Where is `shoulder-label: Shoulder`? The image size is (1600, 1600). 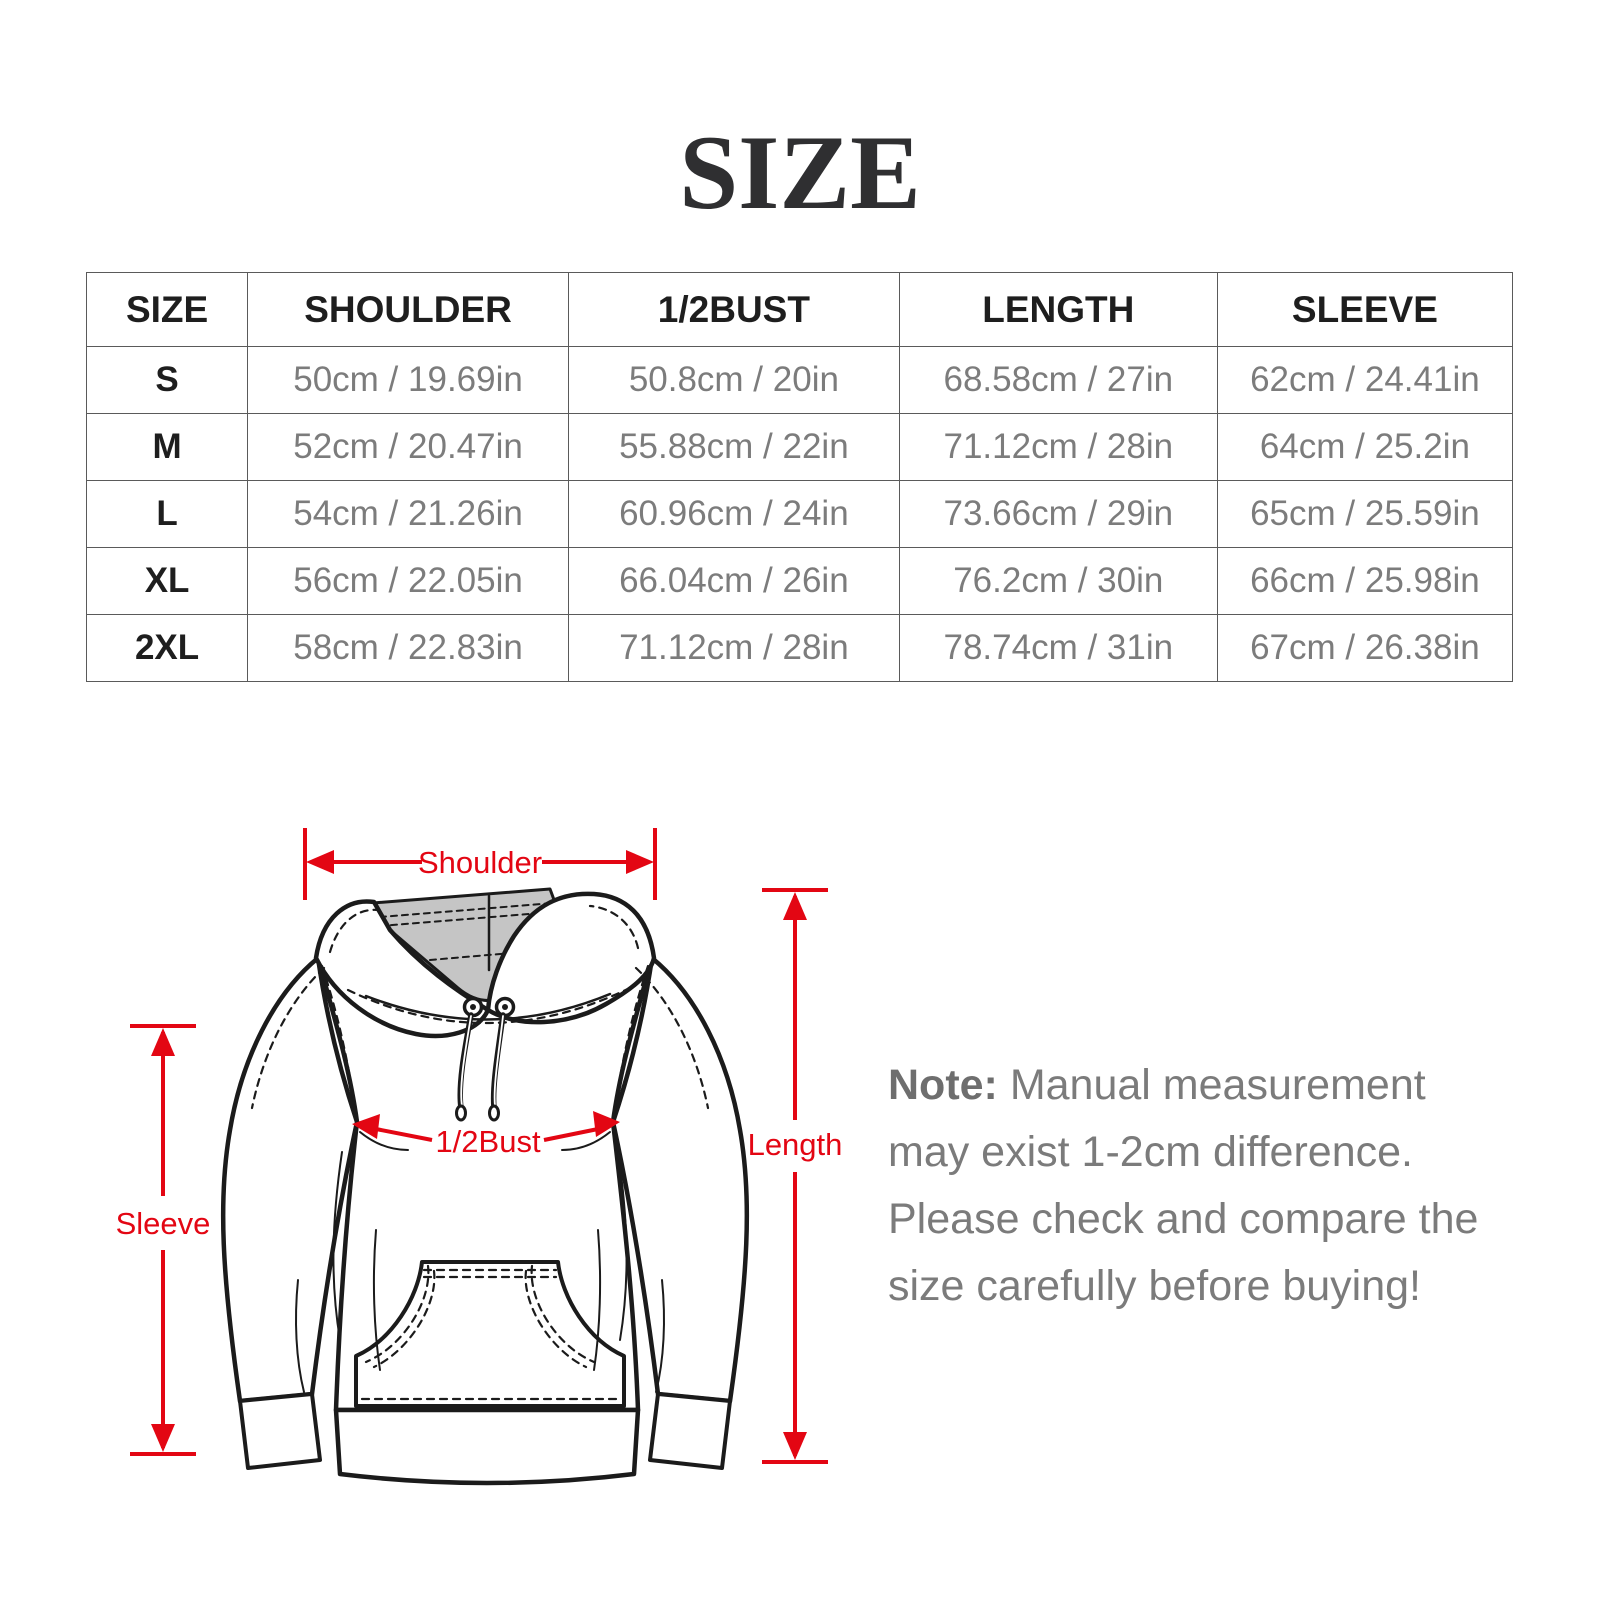
shoulder-label: Shoulder is located at coordinates (480, 862).